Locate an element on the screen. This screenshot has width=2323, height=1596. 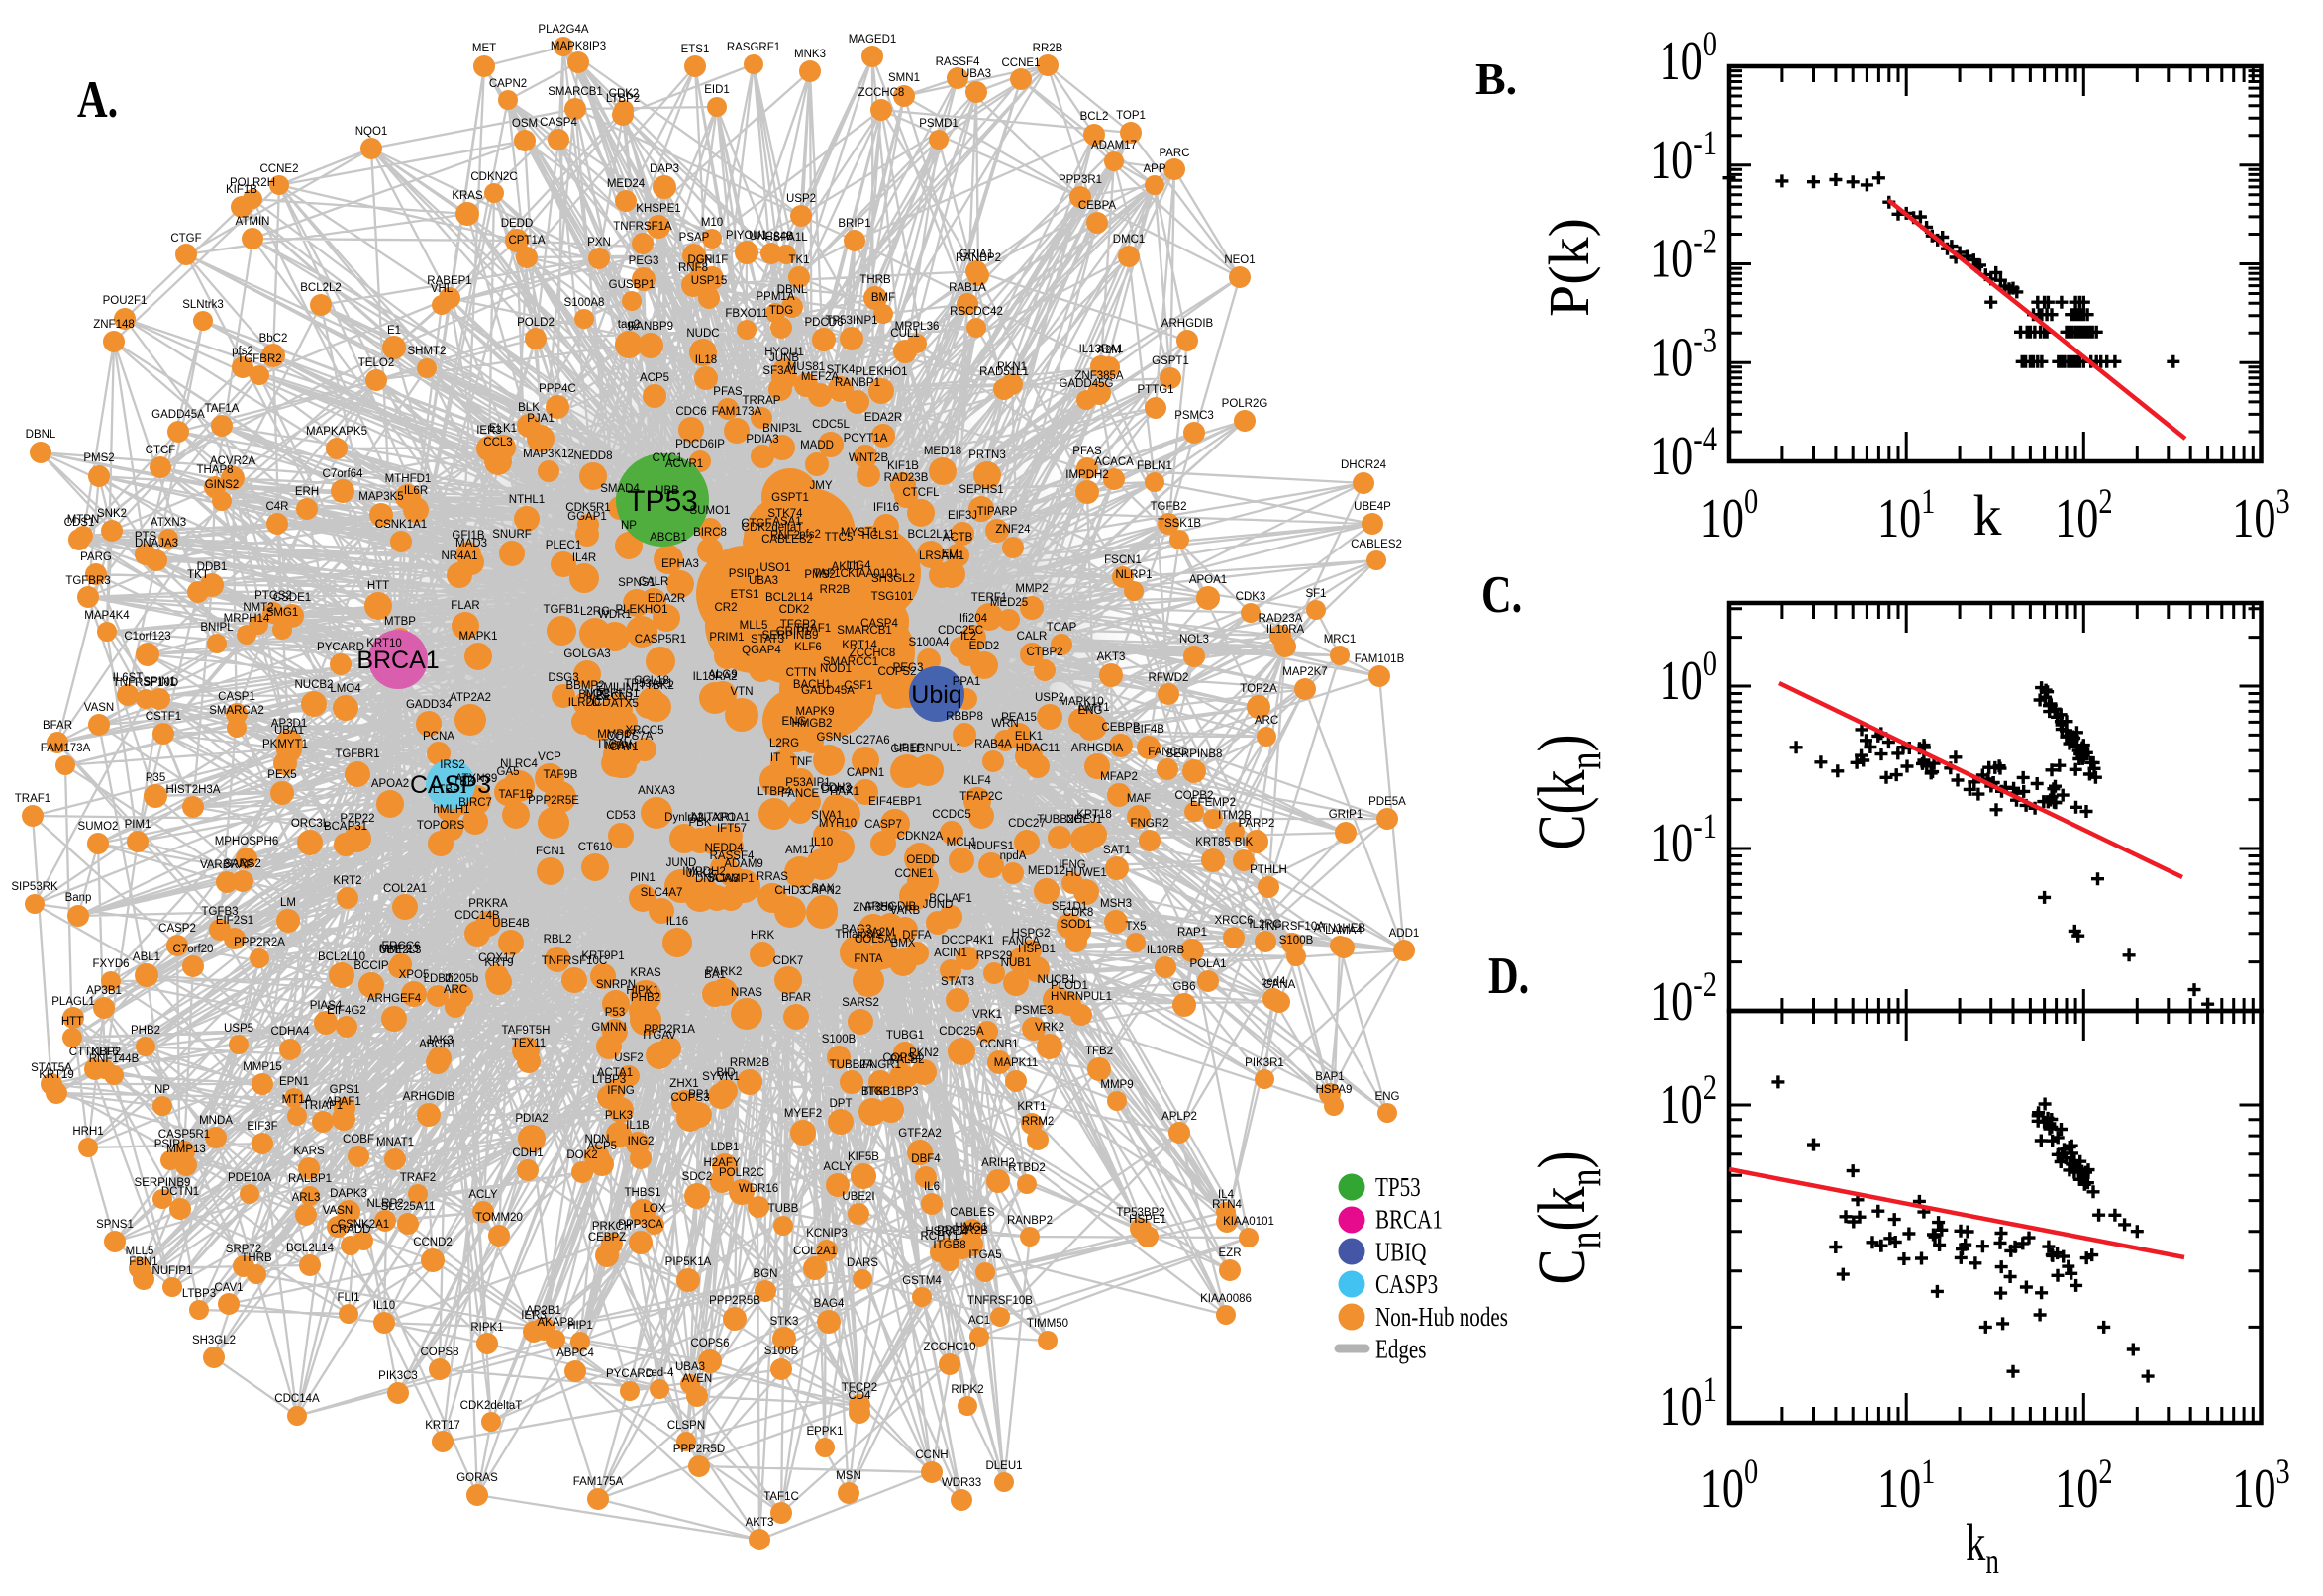
svg-text: SLC4A7 is located at coordinates (662, 893).